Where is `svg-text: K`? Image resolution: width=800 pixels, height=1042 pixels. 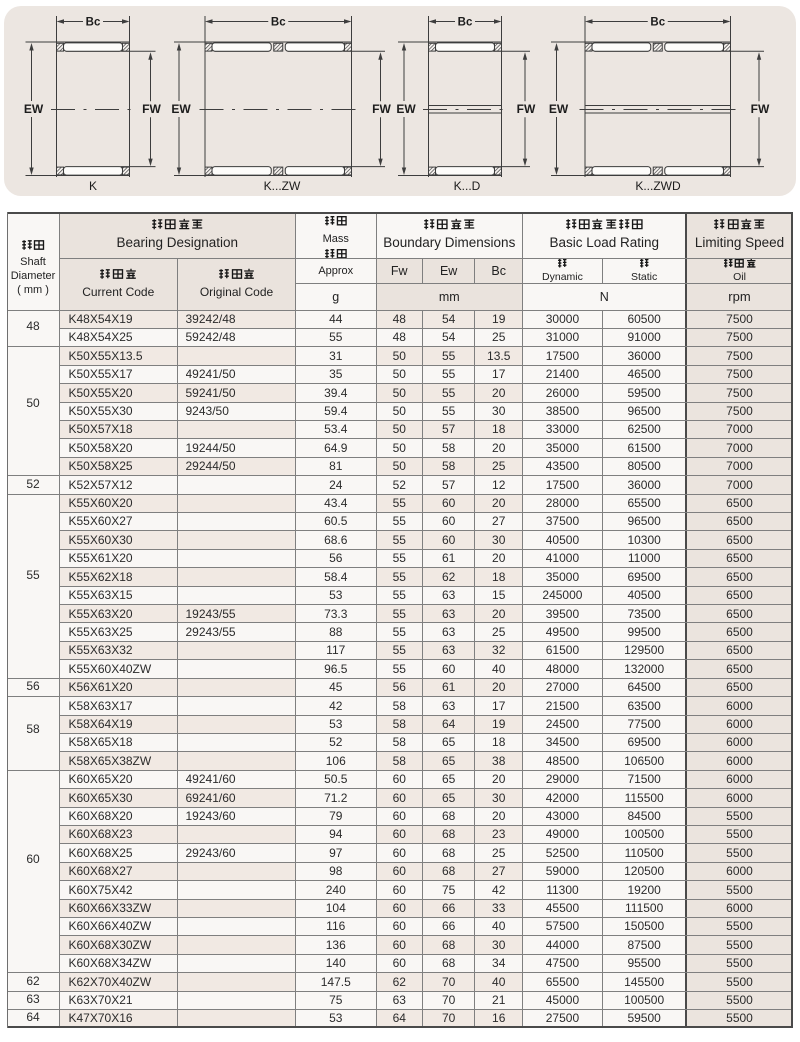 svg-text: K is located at coordinates (93, 186).